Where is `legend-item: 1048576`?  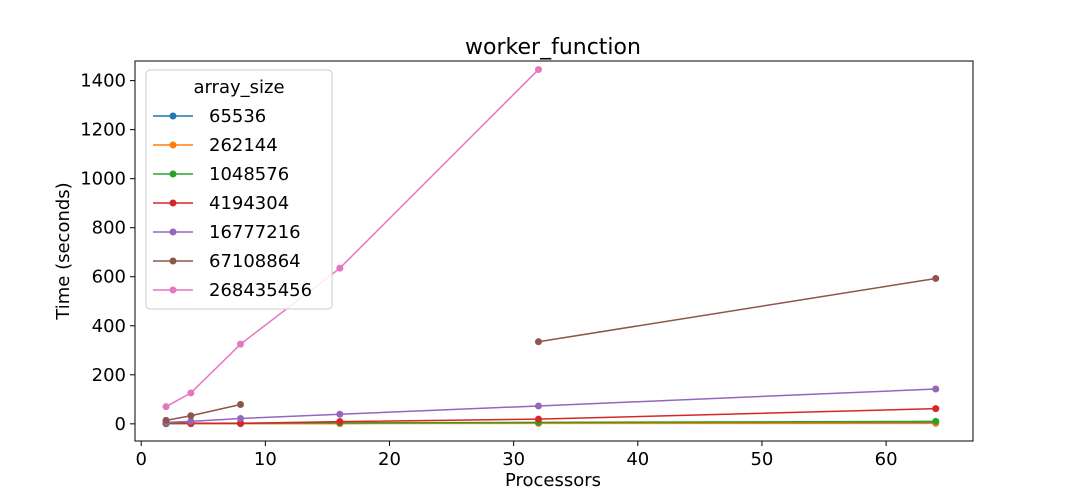 legend-item: 1048576 is located at coordinates (221, 174).